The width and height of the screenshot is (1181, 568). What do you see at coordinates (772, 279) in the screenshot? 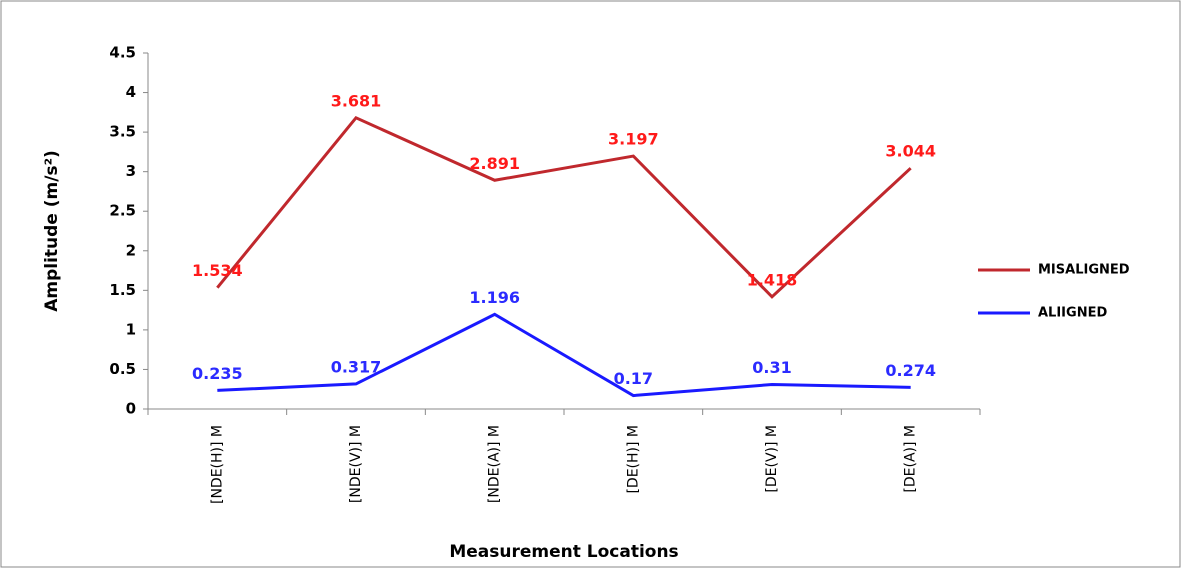
I see `data-label: 1.418` at bounding box center [772, 279].